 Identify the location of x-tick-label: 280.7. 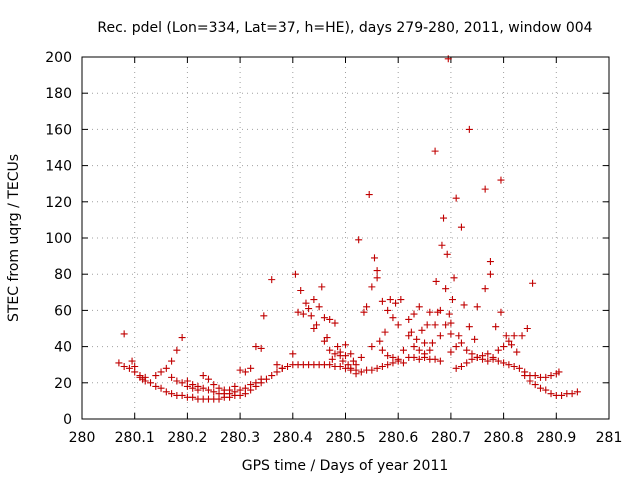
(451, 438).